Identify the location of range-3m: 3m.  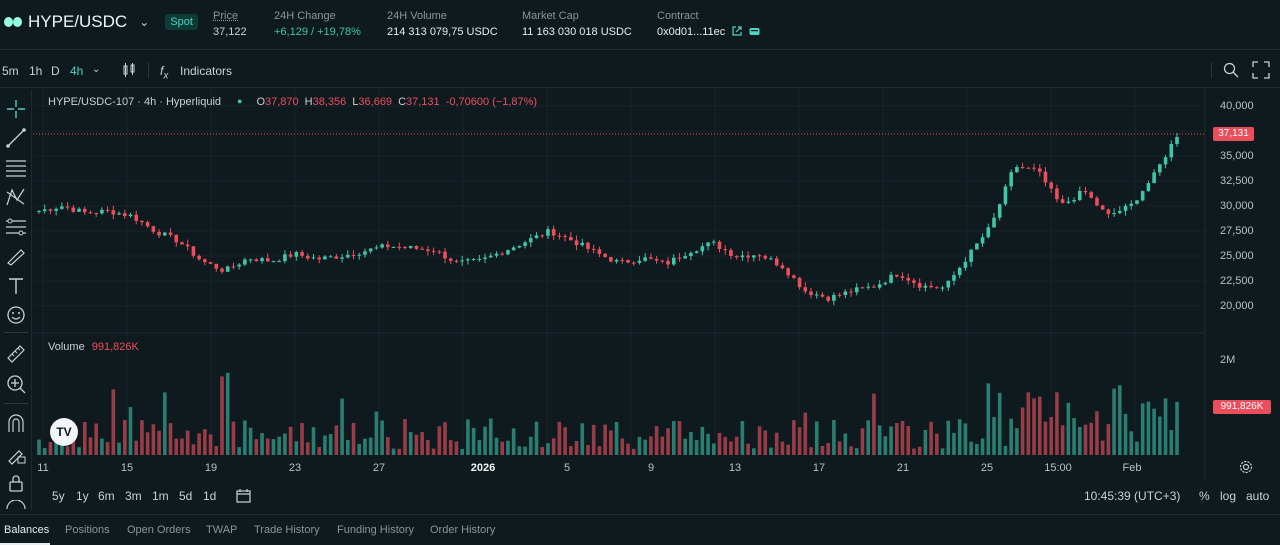
(133, 496).